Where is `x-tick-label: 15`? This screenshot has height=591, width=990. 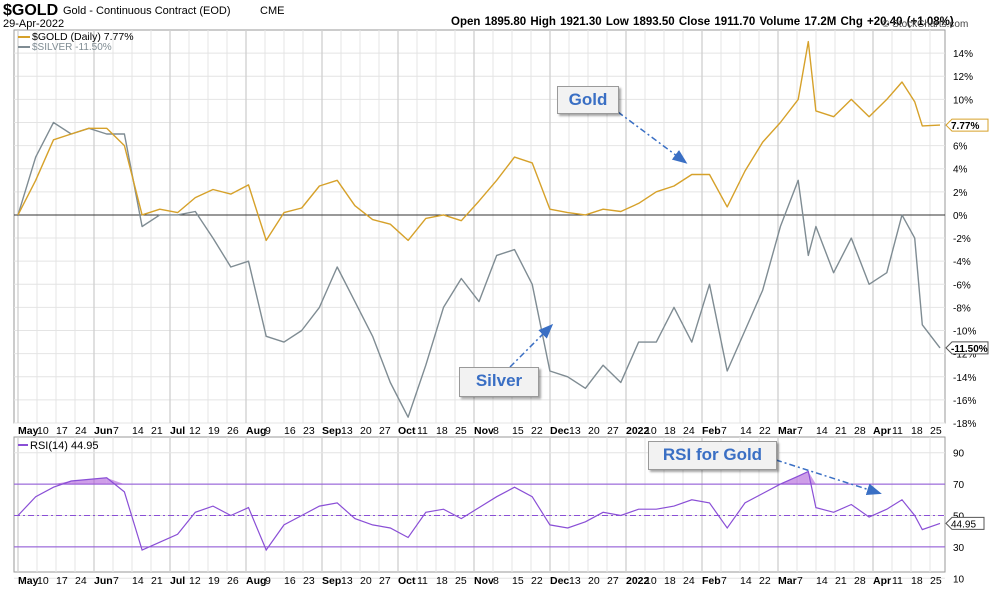 x-tick-label: 15 is located at coordinates (518, 581).